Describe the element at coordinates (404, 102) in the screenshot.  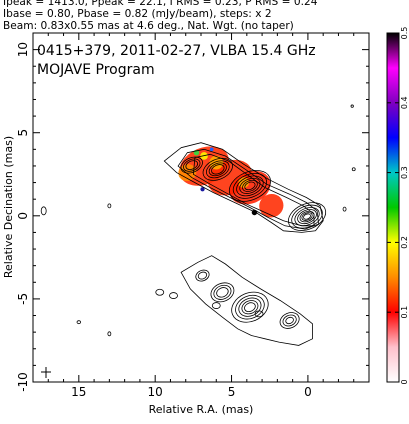
I see `colorbar-tick-label: 0.4` at that location.